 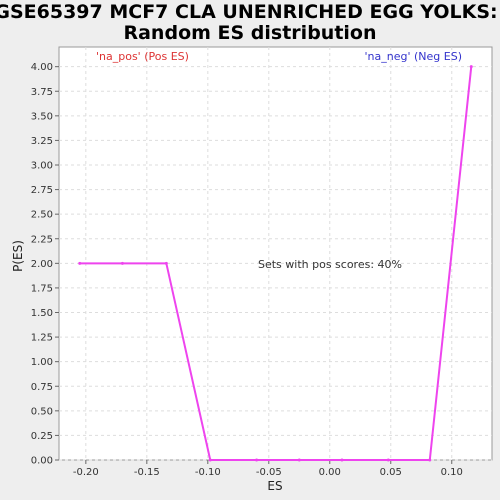 I want to click on y-tick-label: 3.50, so click(x=42, y=116).